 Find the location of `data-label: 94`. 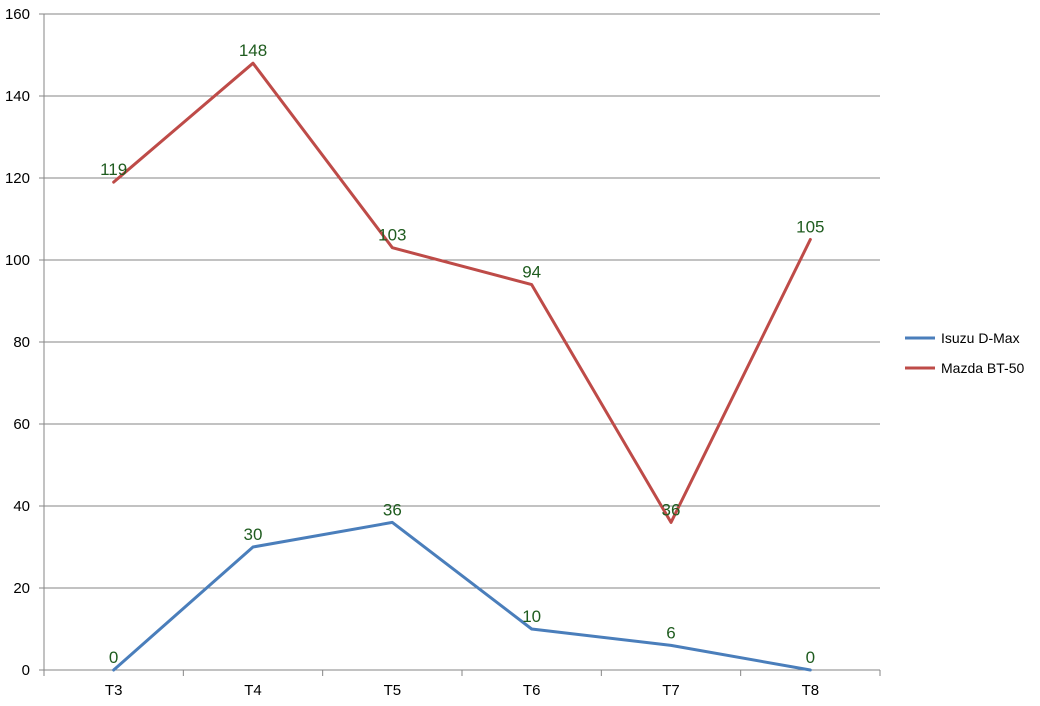

data-label: 94 is located at coordinates (531, 272).